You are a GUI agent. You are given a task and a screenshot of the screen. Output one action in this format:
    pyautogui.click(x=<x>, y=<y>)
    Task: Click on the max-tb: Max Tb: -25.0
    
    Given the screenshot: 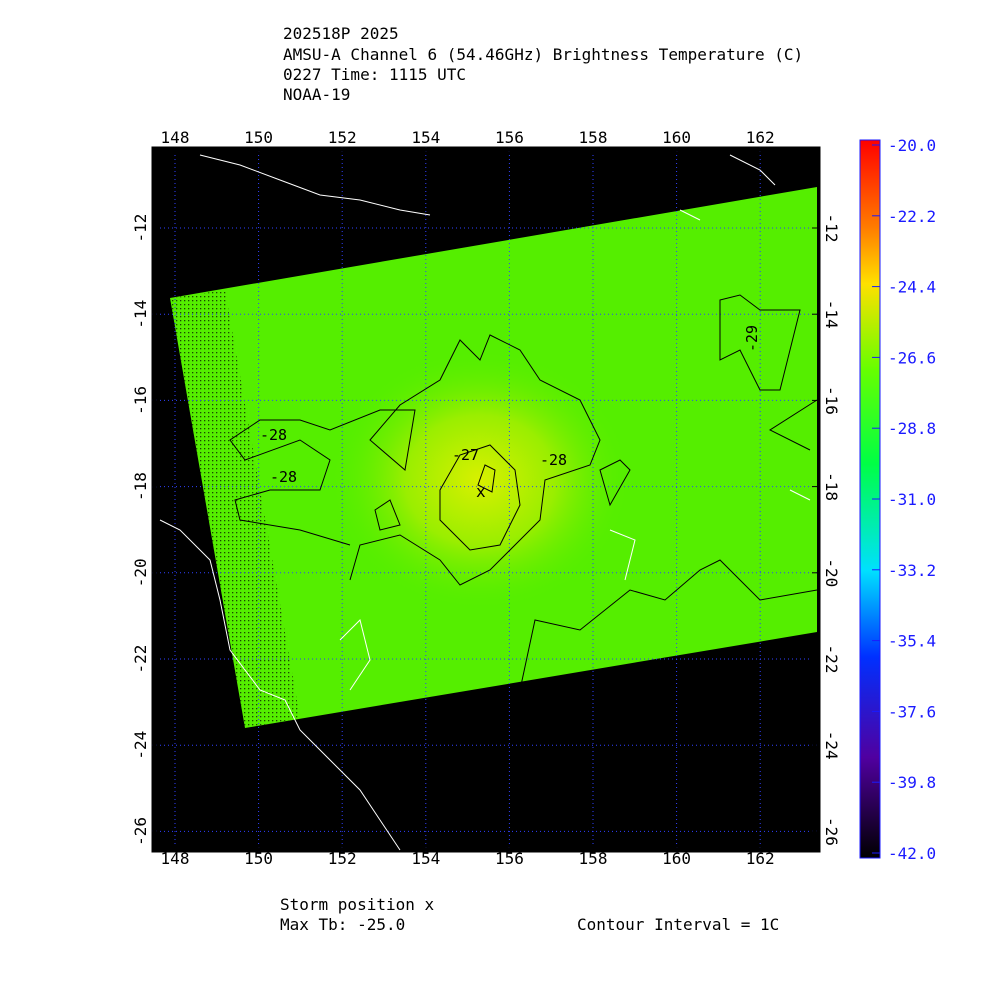 What is the action you would take?
    pyautogui.click(x=342, y=924)
    